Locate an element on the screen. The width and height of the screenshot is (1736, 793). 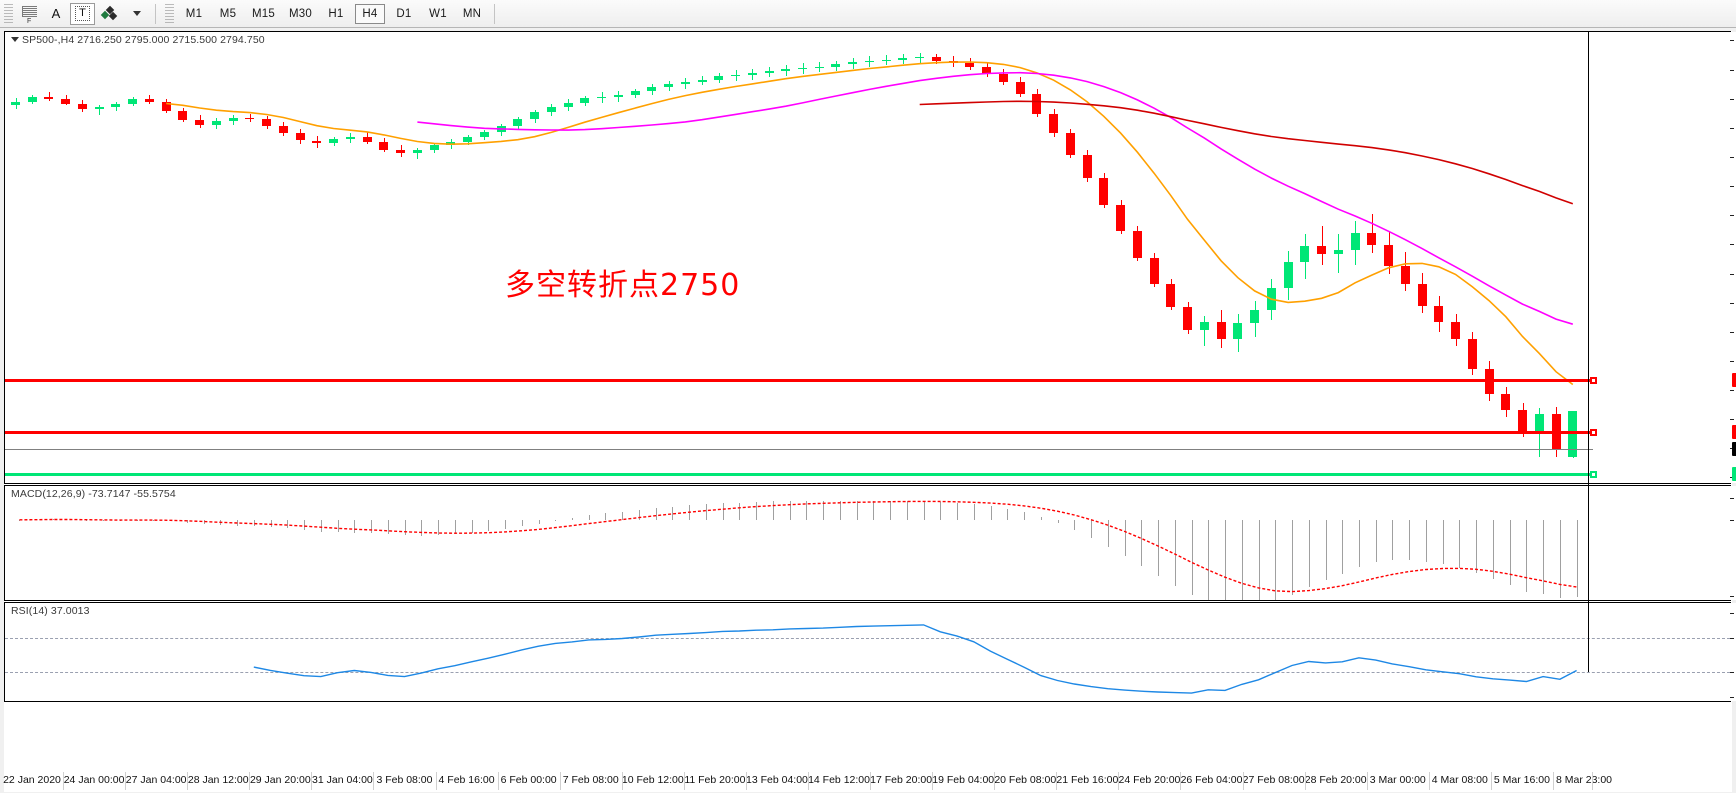
time-axis-label: 7 Feb 08:00 is located at coordinates (590, 780).